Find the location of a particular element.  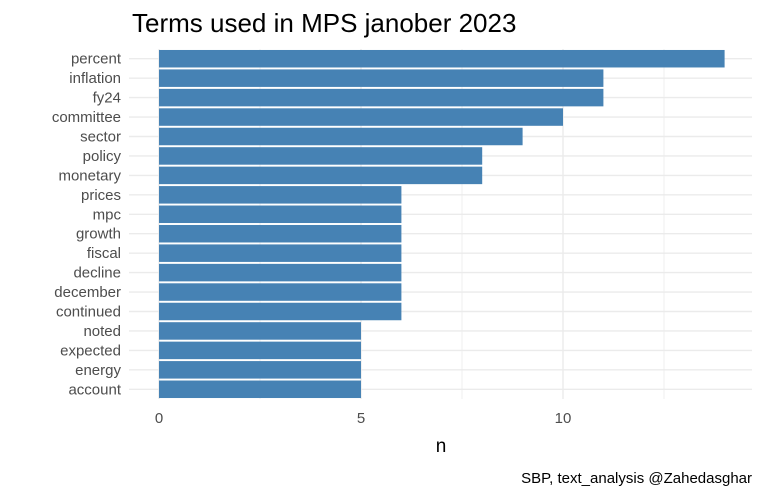

bar-fiscal is located at coordinates (280, 253).